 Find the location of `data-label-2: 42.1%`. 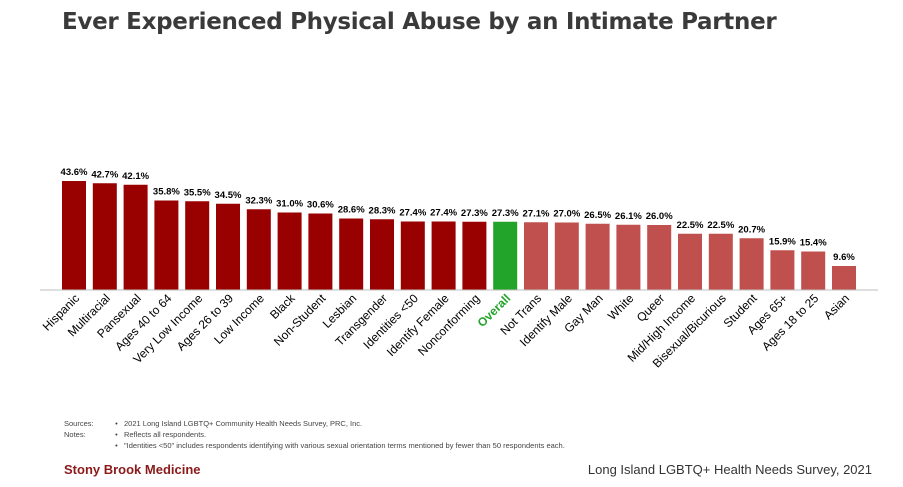

data-label-2: 42.1% is located at coordinates (135, 176).